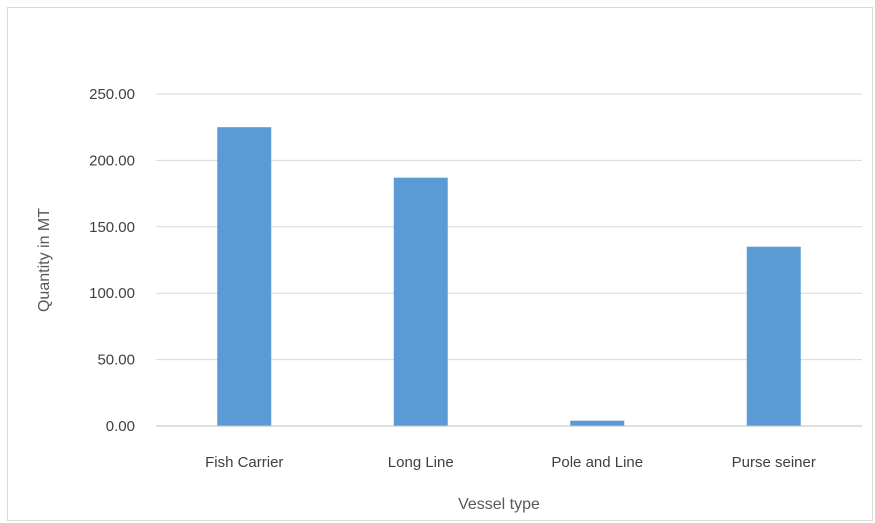 The height and width of the screenshot is (523, 875). Describe the element at coordinates (773, 336) in the screenshot. I see `bar-purse-seiner` at that location.